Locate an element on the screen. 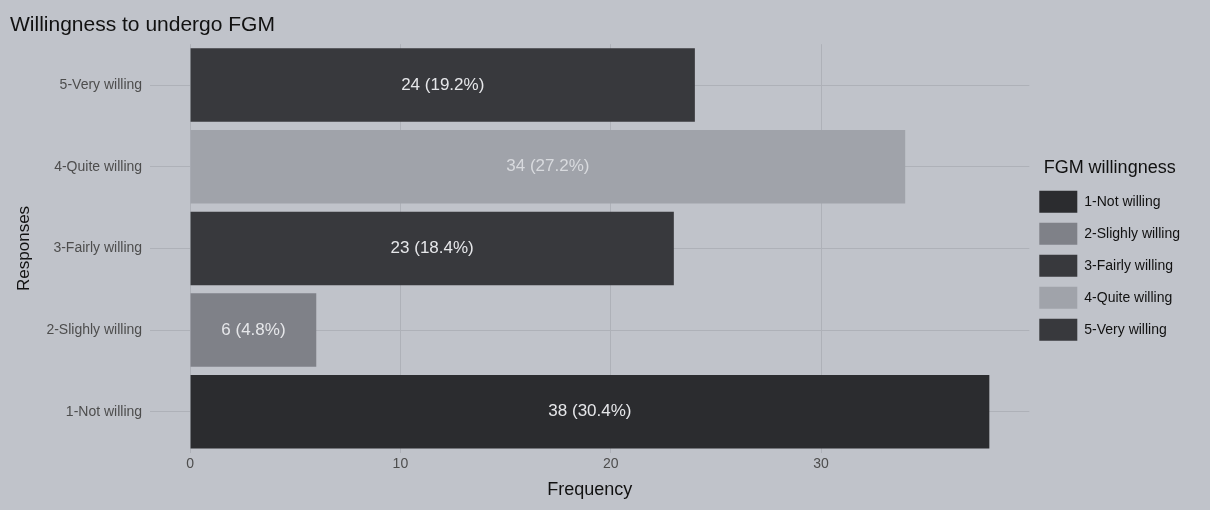 The image size is (1210, 510). x-axis-title: Frequency is located at coordinates (590, 489).